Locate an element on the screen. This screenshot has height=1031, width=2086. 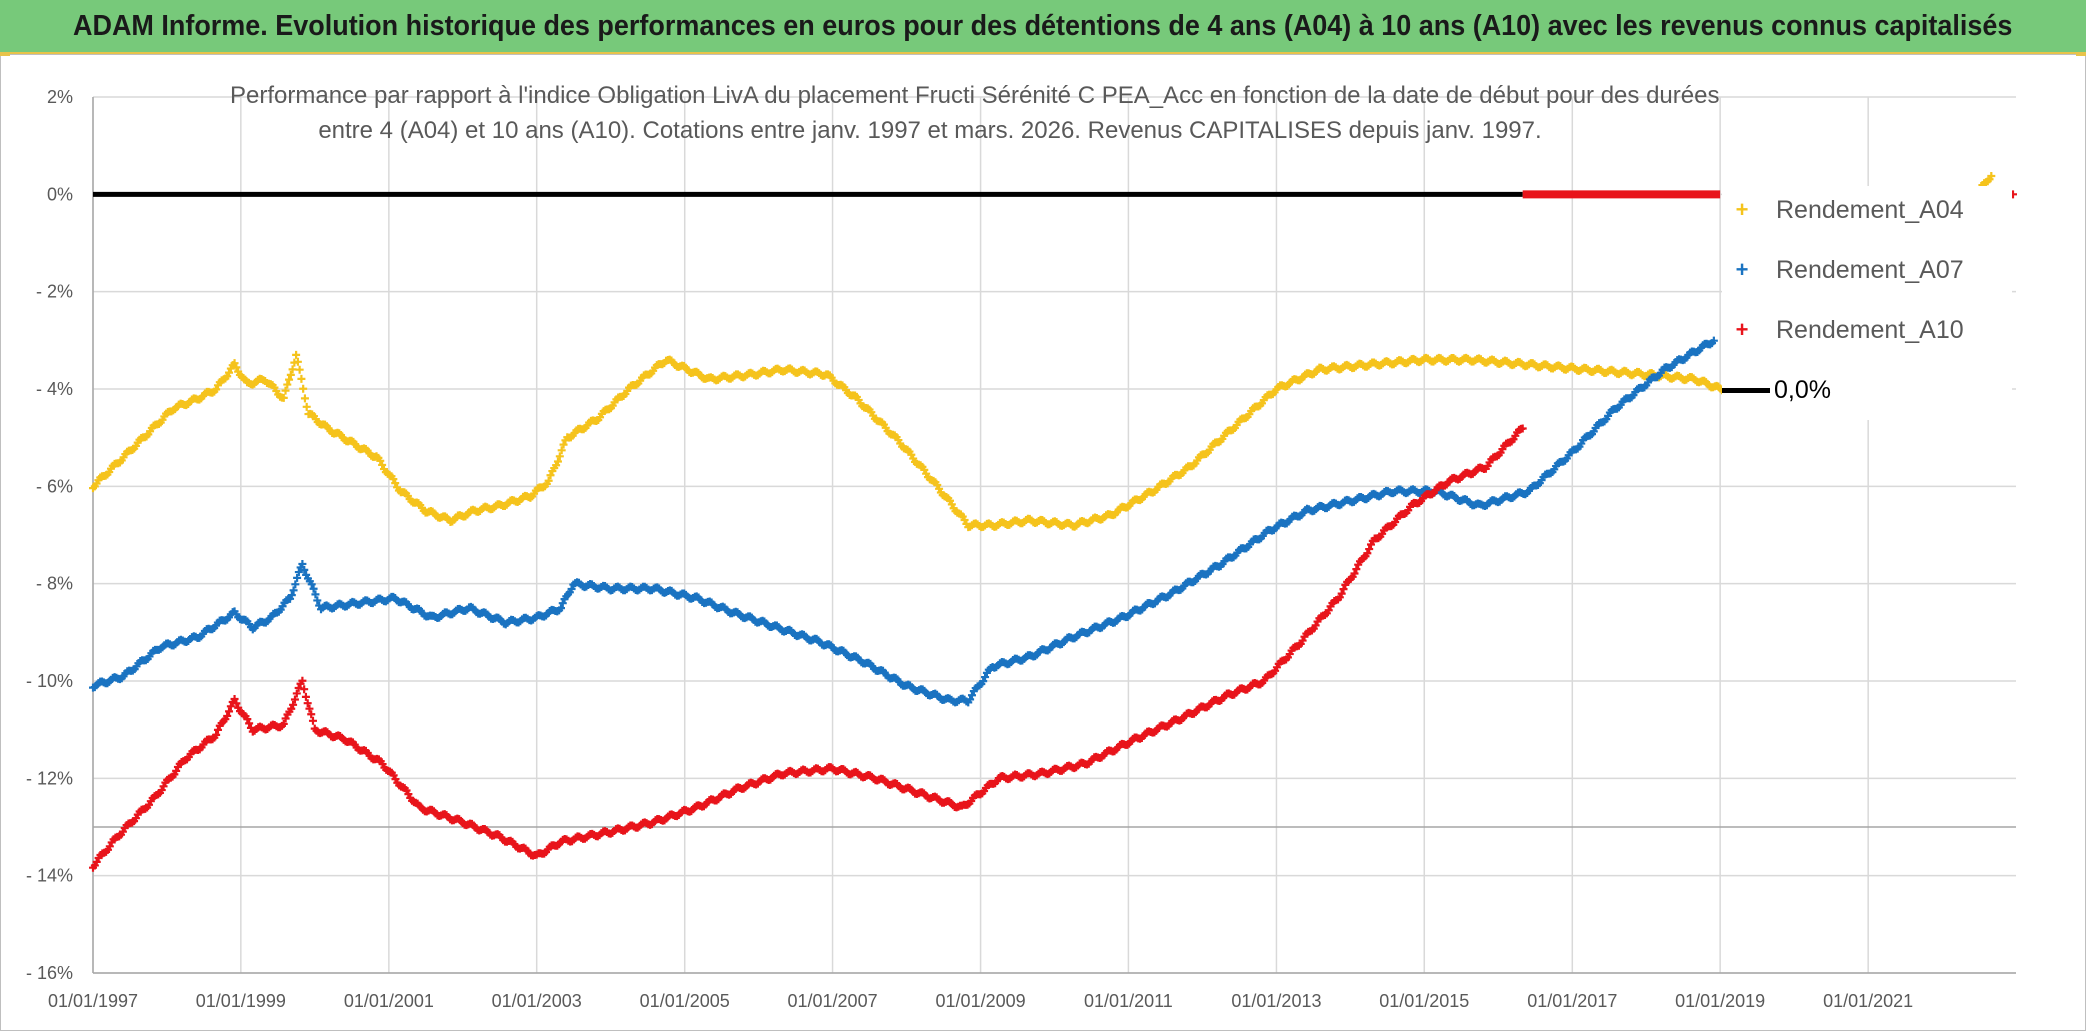
x-tick-label: 01/01/2013 is located at coordinates (1276, 1001).